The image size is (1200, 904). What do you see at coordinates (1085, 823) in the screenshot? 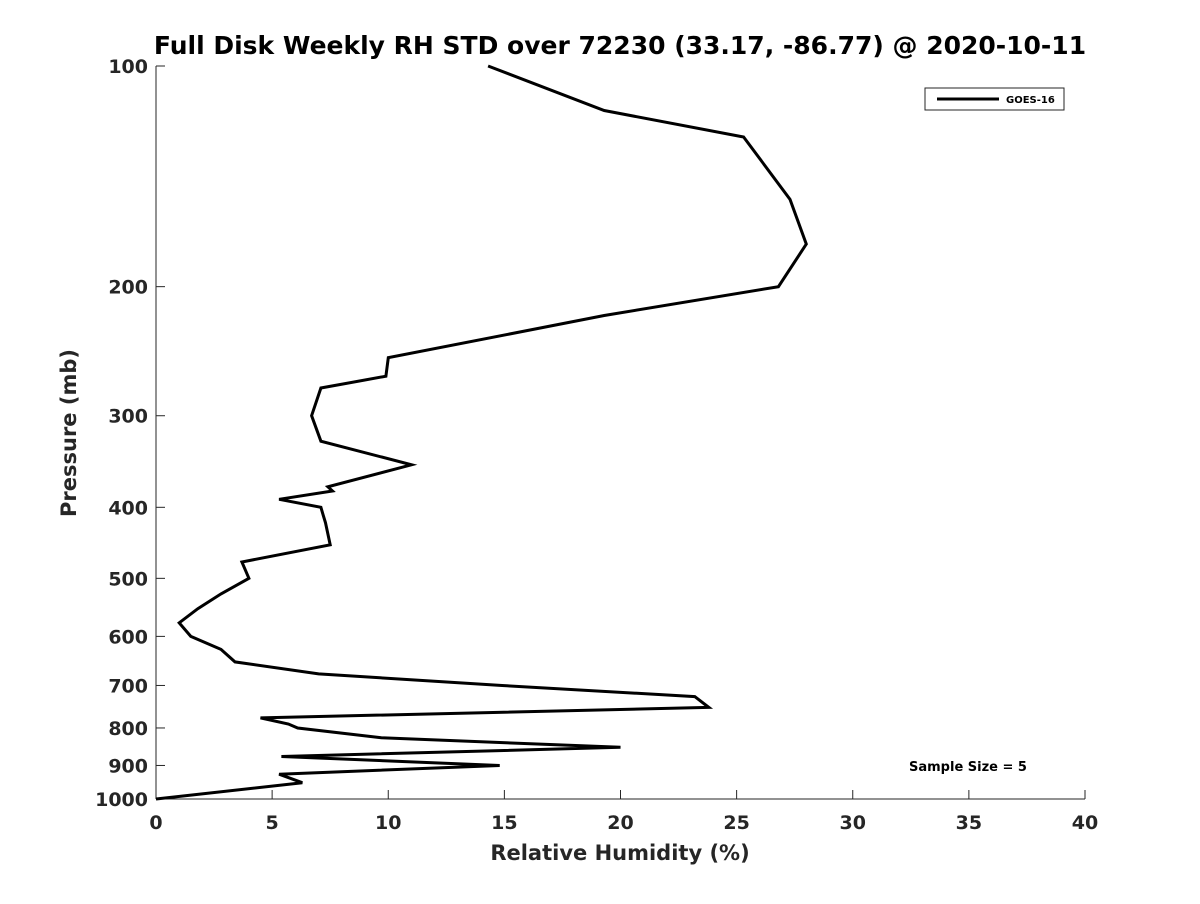
I see `x-tick-label: 40` at bounding box center [1085, 823].